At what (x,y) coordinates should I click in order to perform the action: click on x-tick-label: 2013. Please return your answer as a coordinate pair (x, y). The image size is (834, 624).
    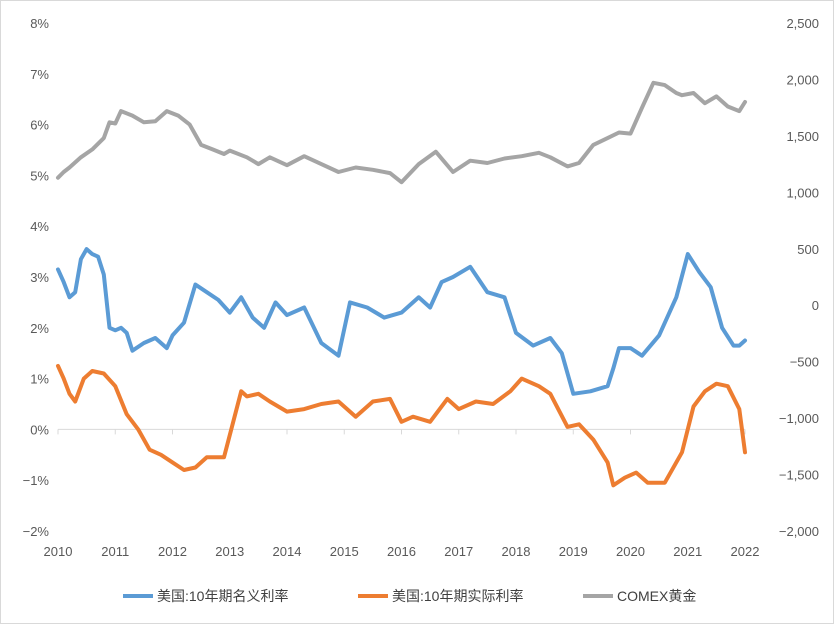
    Looking at the image, I should click on (229, 551).